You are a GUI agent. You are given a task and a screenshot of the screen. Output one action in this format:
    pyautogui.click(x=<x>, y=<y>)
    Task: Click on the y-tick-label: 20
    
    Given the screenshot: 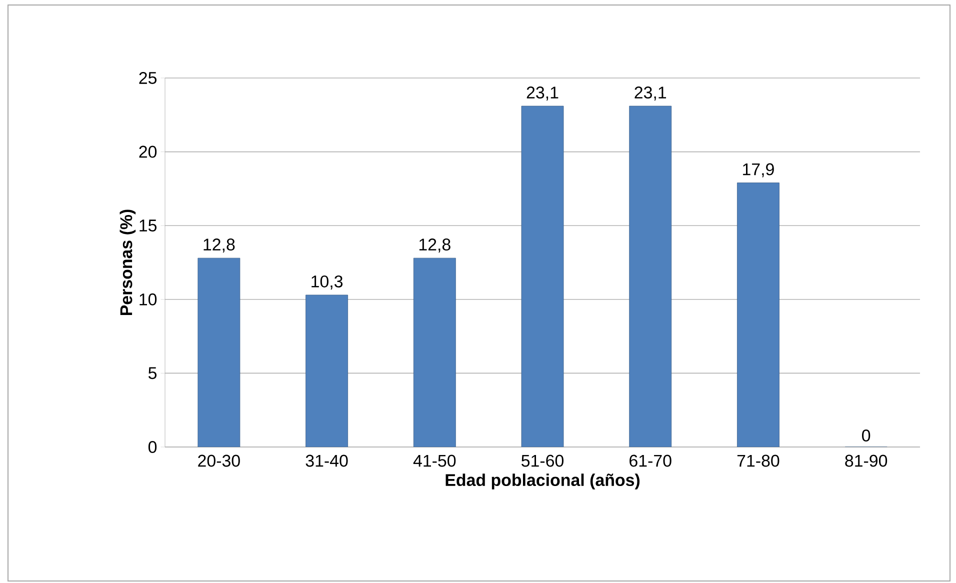 What is the action you would take?
    pyautogui.click(x=148, y=152)
    